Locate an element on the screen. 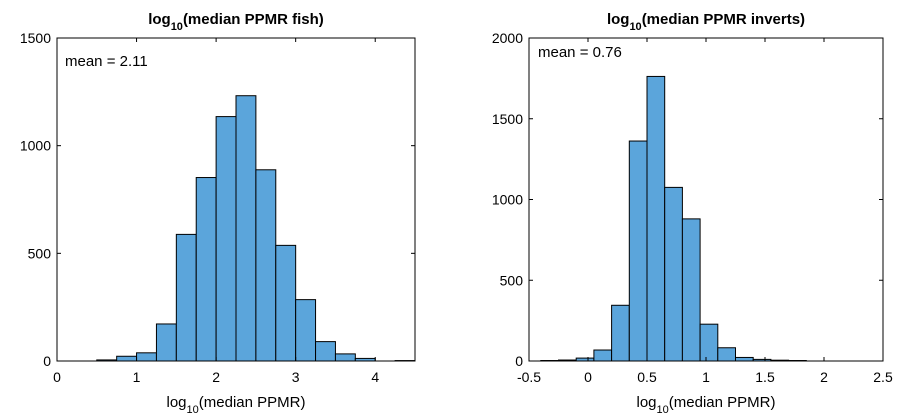  chart-inverts-ytick-label-2: 1000 is located at coordinates (507, 200).